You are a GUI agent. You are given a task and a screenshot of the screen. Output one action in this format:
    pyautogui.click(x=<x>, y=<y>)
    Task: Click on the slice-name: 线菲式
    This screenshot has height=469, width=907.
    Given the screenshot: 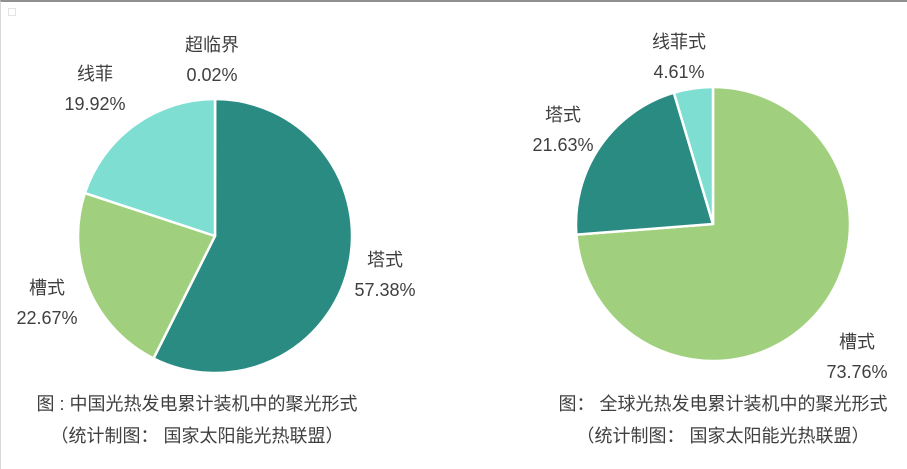 What is the action you would take?
    pyautogui.click(x=679, y=42)
    